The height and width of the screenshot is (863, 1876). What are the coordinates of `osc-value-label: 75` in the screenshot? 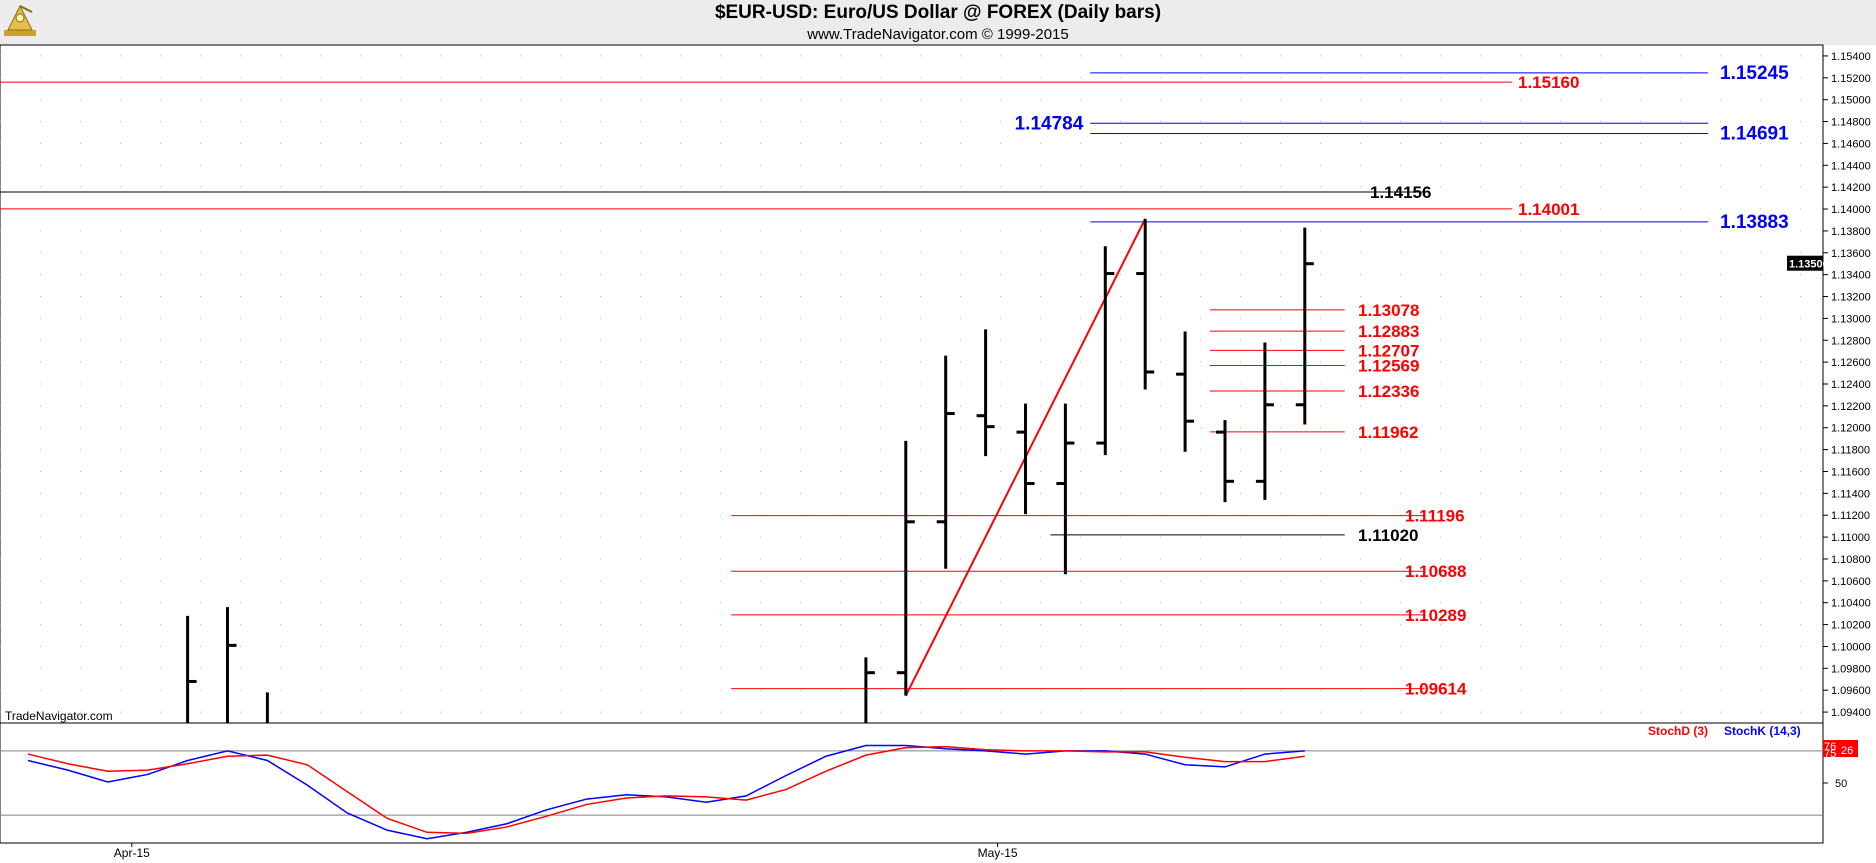 It's located at (1830, 754).